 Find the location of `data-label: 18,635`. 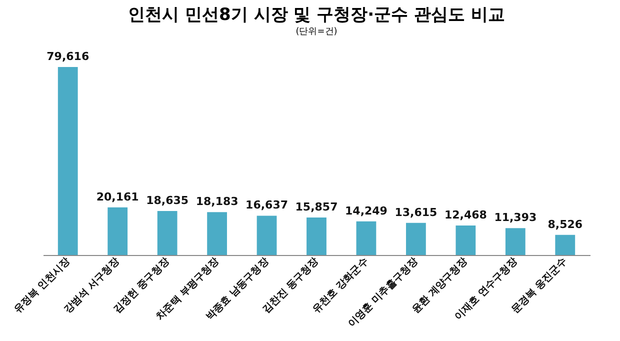

data-label: 18,635 is located at coordinates (167, 200).